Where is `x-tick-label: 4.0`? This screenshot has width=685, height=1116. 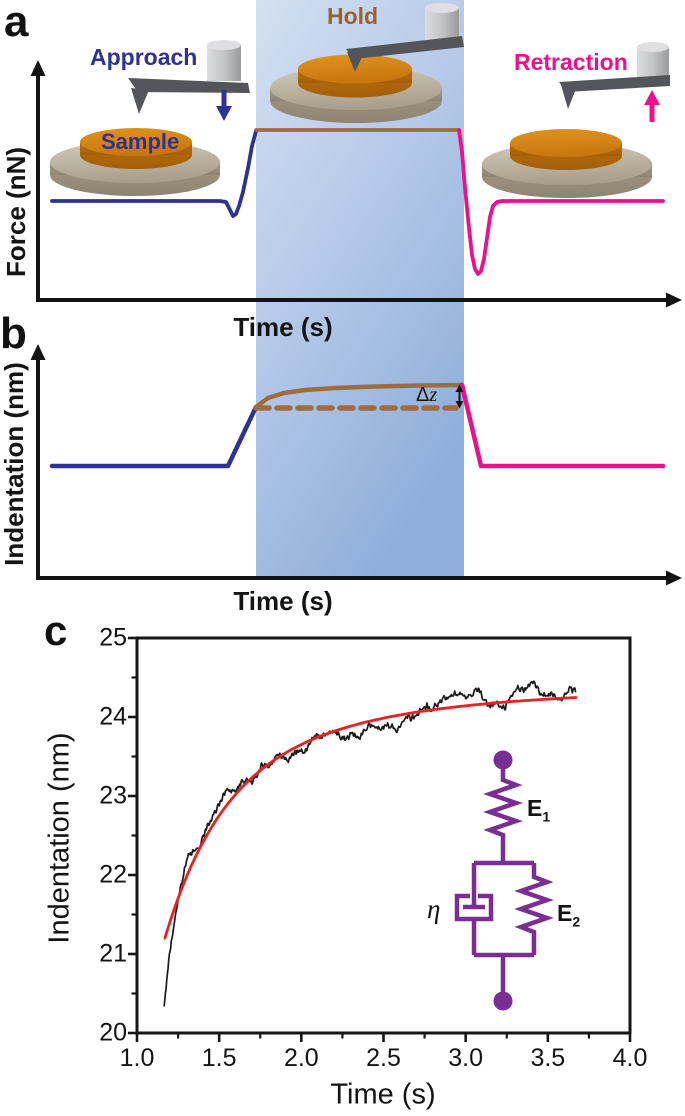 x-tick-label: 4.0 is located at coordinates (630, 1058).